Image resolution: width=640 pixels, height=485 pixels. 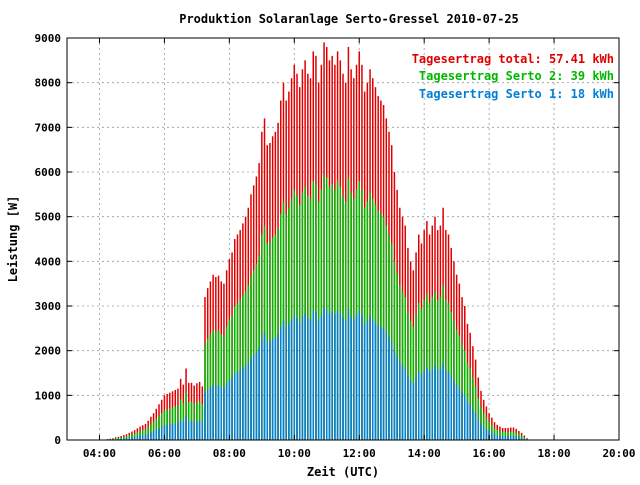 I want to click on x-tick-label: 20:00, so click(x=618, y=453).